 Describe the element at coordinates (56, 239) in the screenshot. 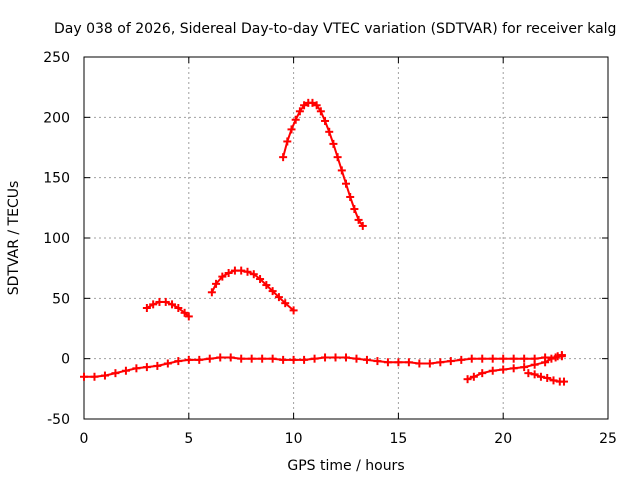

I see `y-tick-label: 100` at that location.